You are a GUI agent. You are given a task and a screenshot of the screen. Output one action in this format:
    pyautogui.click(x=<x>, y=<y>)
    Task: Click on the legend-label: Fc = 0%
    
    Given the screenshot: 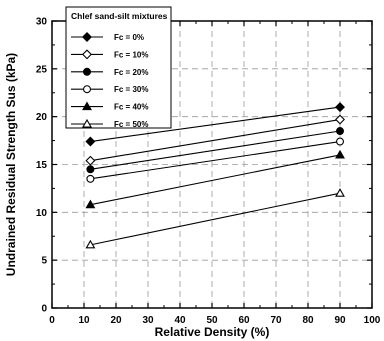 What is the action you would take?
    pyautogui.click(x=129, y=37)
    